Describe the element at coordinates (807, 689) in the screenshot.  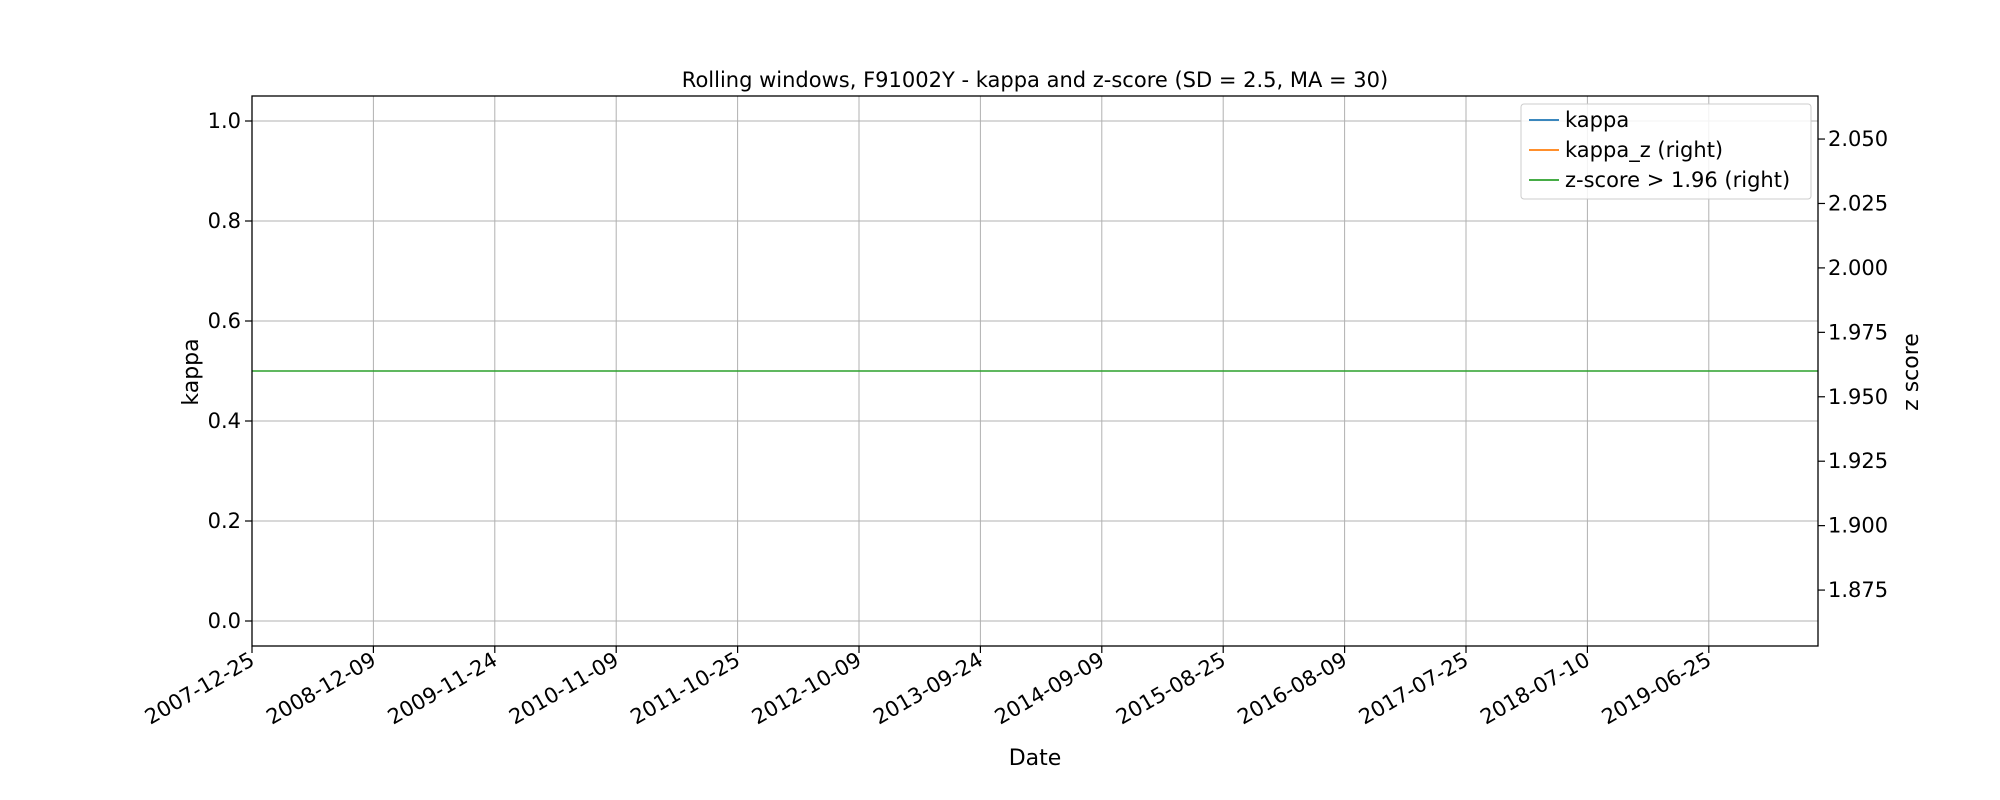
I see `x-tick-label: 2012-10-09` at that location.